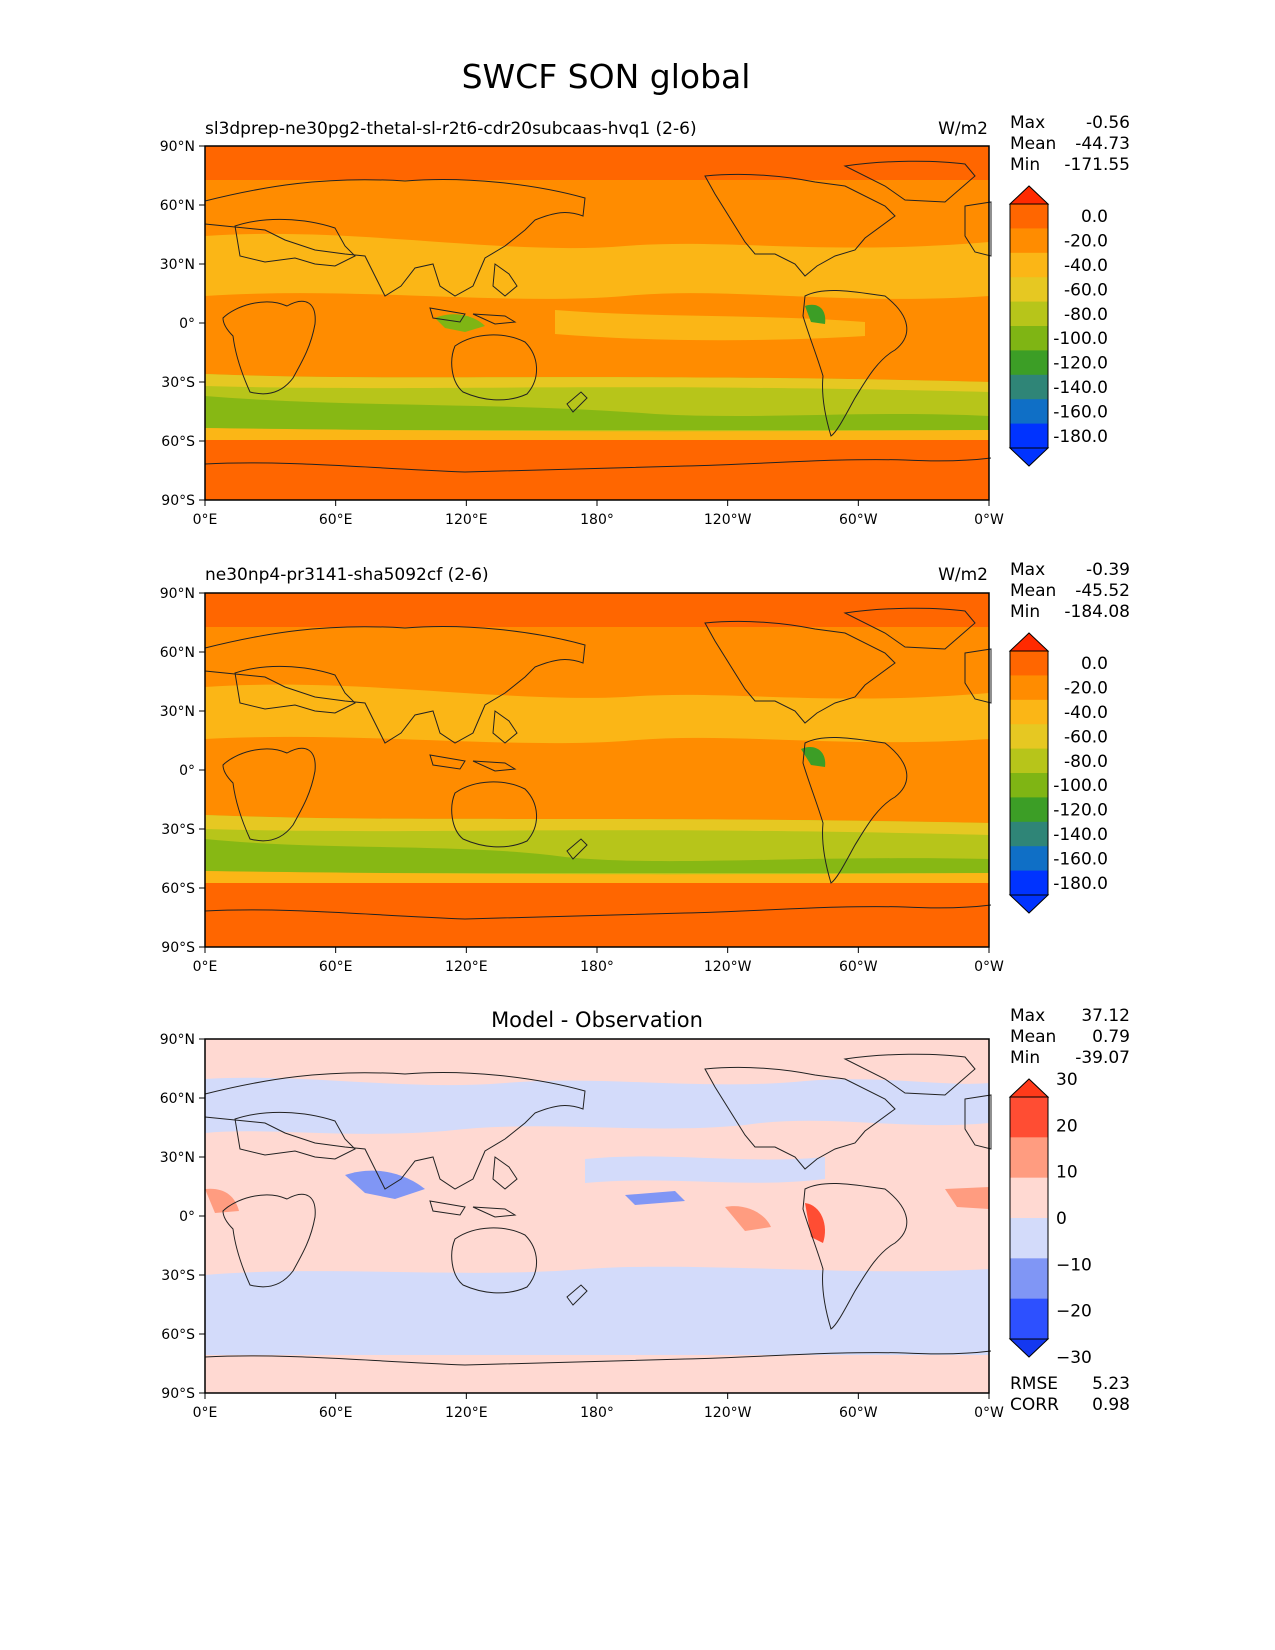  What do you see at coordinates (1074, 1265) in the screenshot?
I see `colorbar-label: −10` at bounding box center [1074, 1265].